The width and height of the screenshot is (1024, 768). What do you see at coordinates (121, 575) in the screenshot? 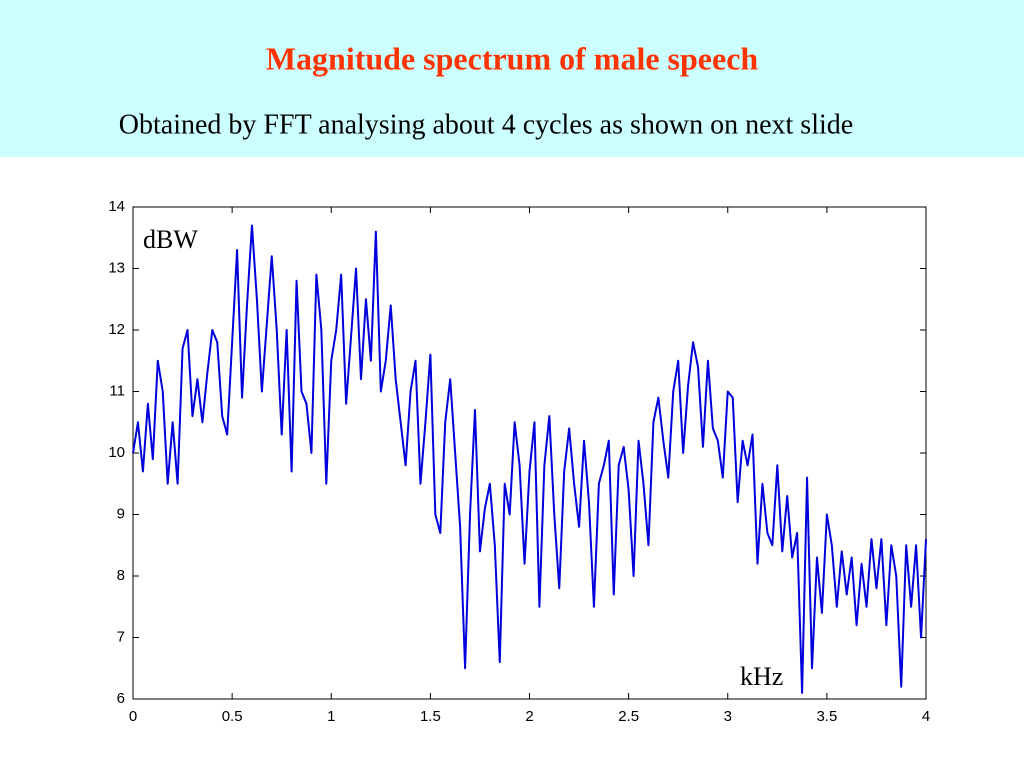
I see `y-tick-label: 8` at bounding box center [121, 575].